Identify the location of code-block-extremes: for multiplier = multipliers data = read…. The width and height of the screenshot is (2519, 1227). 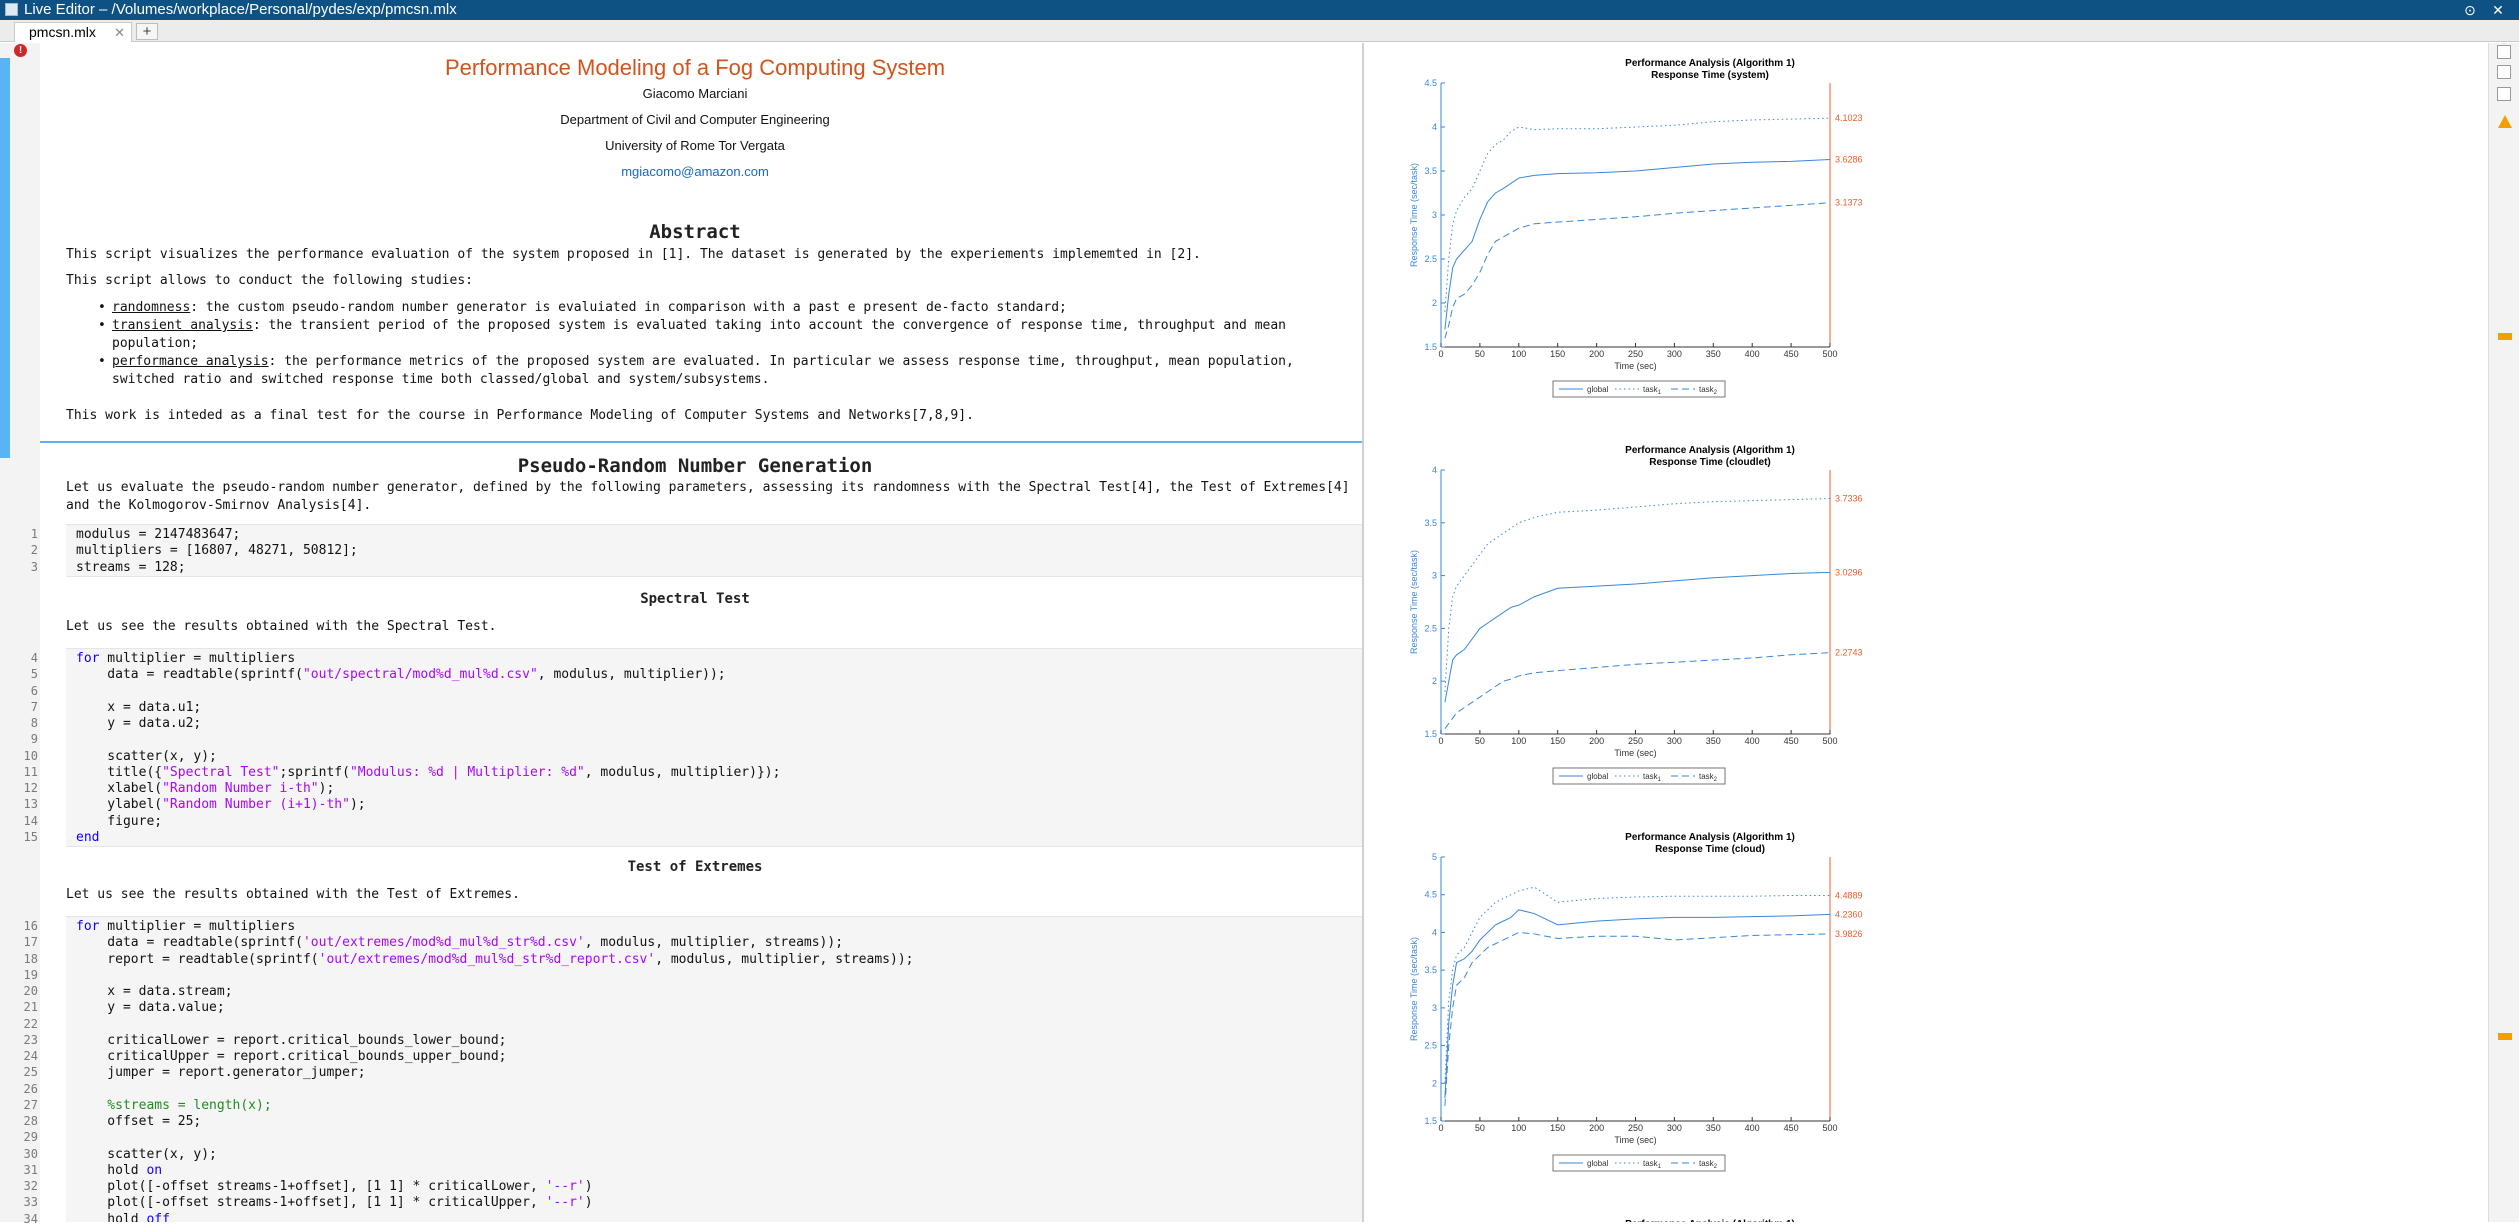
(714, 1069).